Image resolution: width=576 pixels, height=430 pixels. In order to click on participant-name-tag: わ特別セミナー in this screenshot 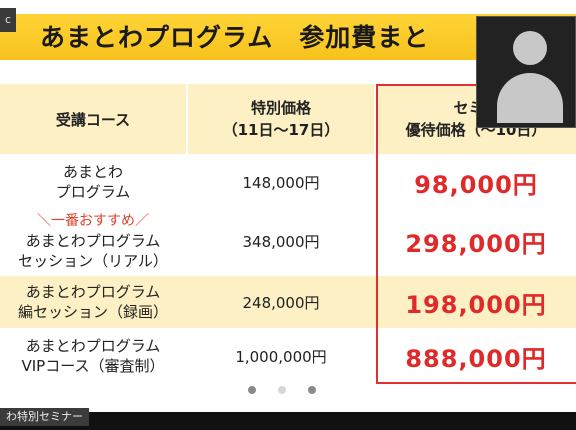, I will do `click(44, 417)`.